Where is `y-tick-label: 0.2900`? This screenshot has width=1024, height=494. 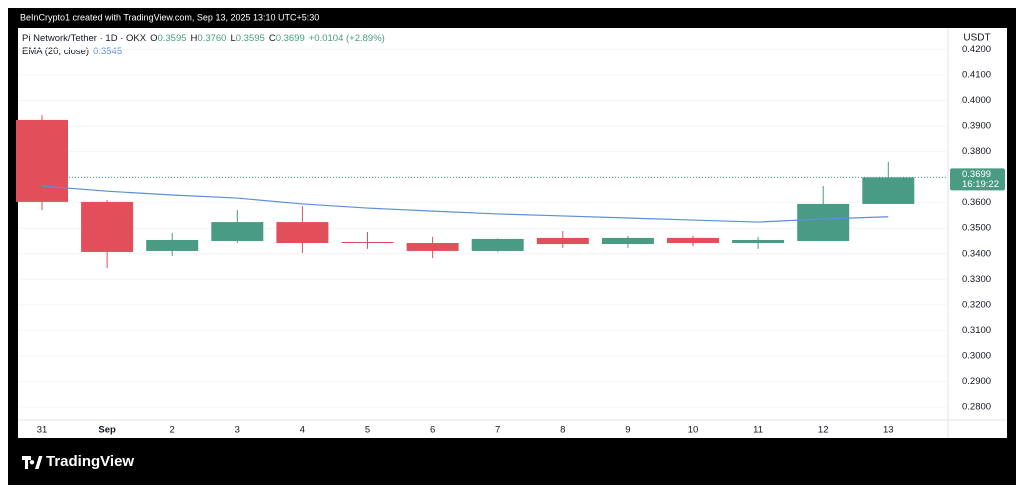 y-tick-label: 0.2900 is located at coordinates (976, 381).